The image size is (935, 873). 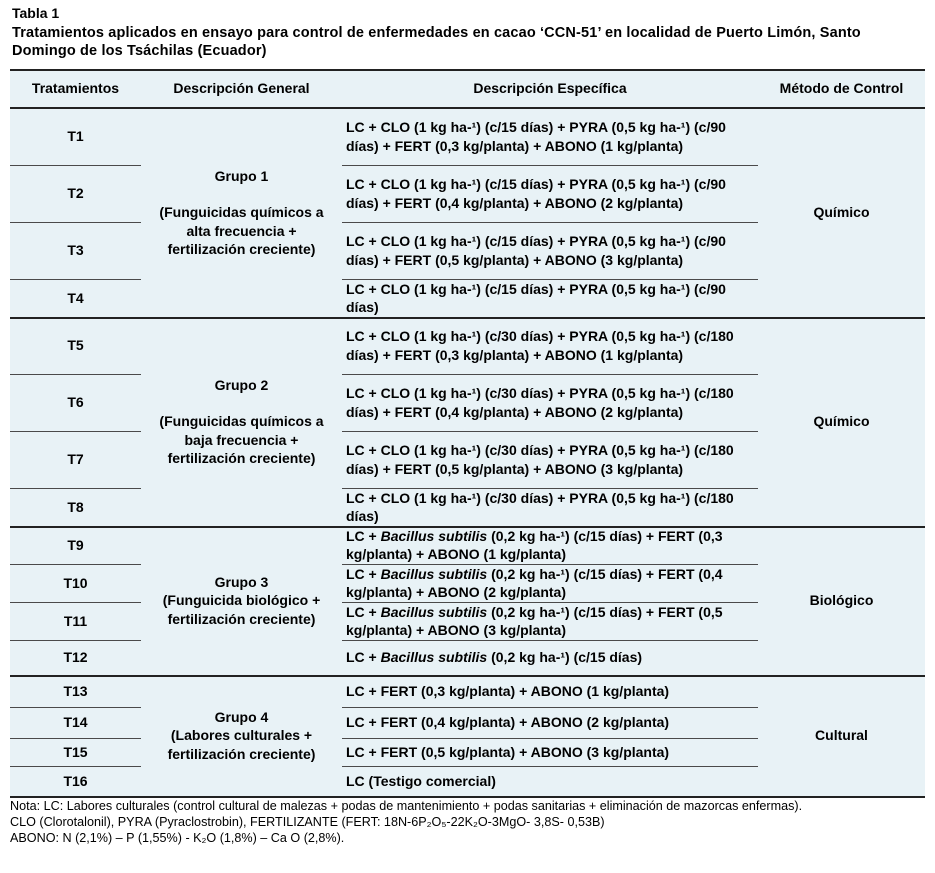 What do you see at coordinates (75, 544) in the screenshot?
I see `treatment-label: T9` at bounding box center [75, 544].